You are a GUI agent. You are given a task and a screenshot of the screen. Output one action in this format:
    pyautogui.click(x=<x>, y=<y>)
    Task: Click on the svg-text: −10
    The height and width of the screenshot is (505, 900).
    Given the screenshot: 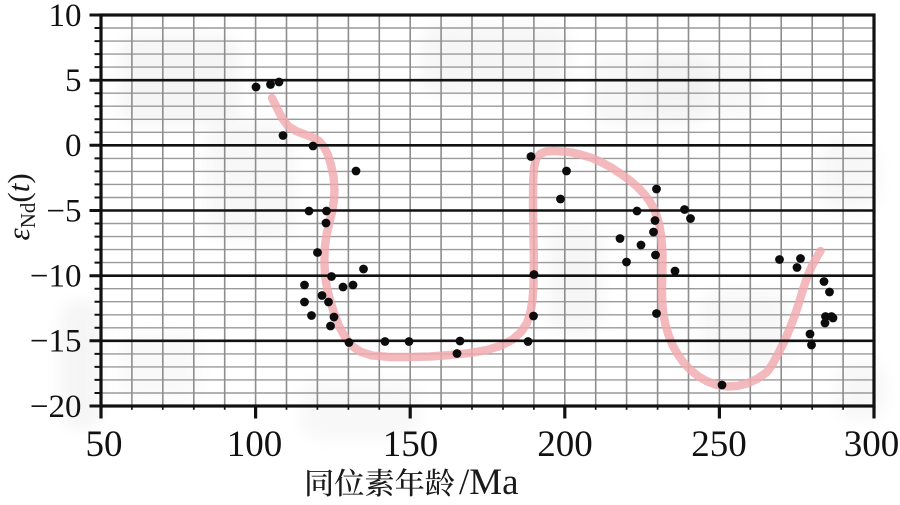 What is the action you would take?
    pyautogui.click(x=56, y=277)
    